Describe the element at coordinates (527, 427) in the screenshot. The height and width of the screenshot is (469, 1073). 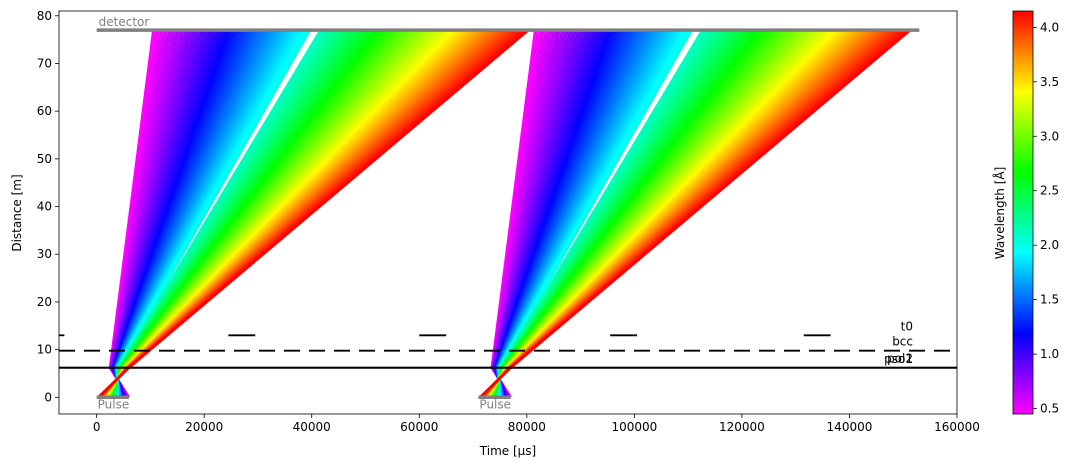
I see `x-tick-label: 80000` at that location.